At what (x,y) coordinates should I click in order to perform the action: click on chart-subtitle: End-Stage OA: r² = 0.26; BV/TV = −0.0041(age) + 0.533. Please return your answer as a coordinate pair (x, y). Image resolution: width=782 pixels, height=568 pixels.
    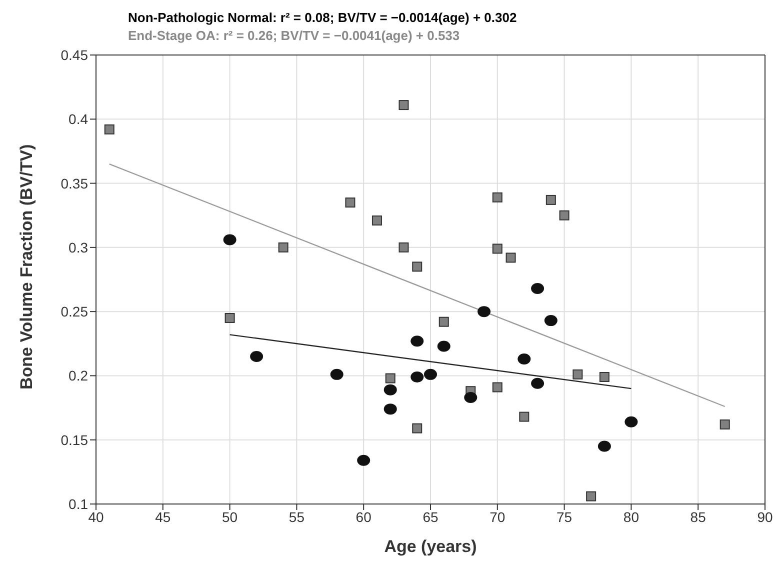
    Looking at the image, I should click on (294, 35).